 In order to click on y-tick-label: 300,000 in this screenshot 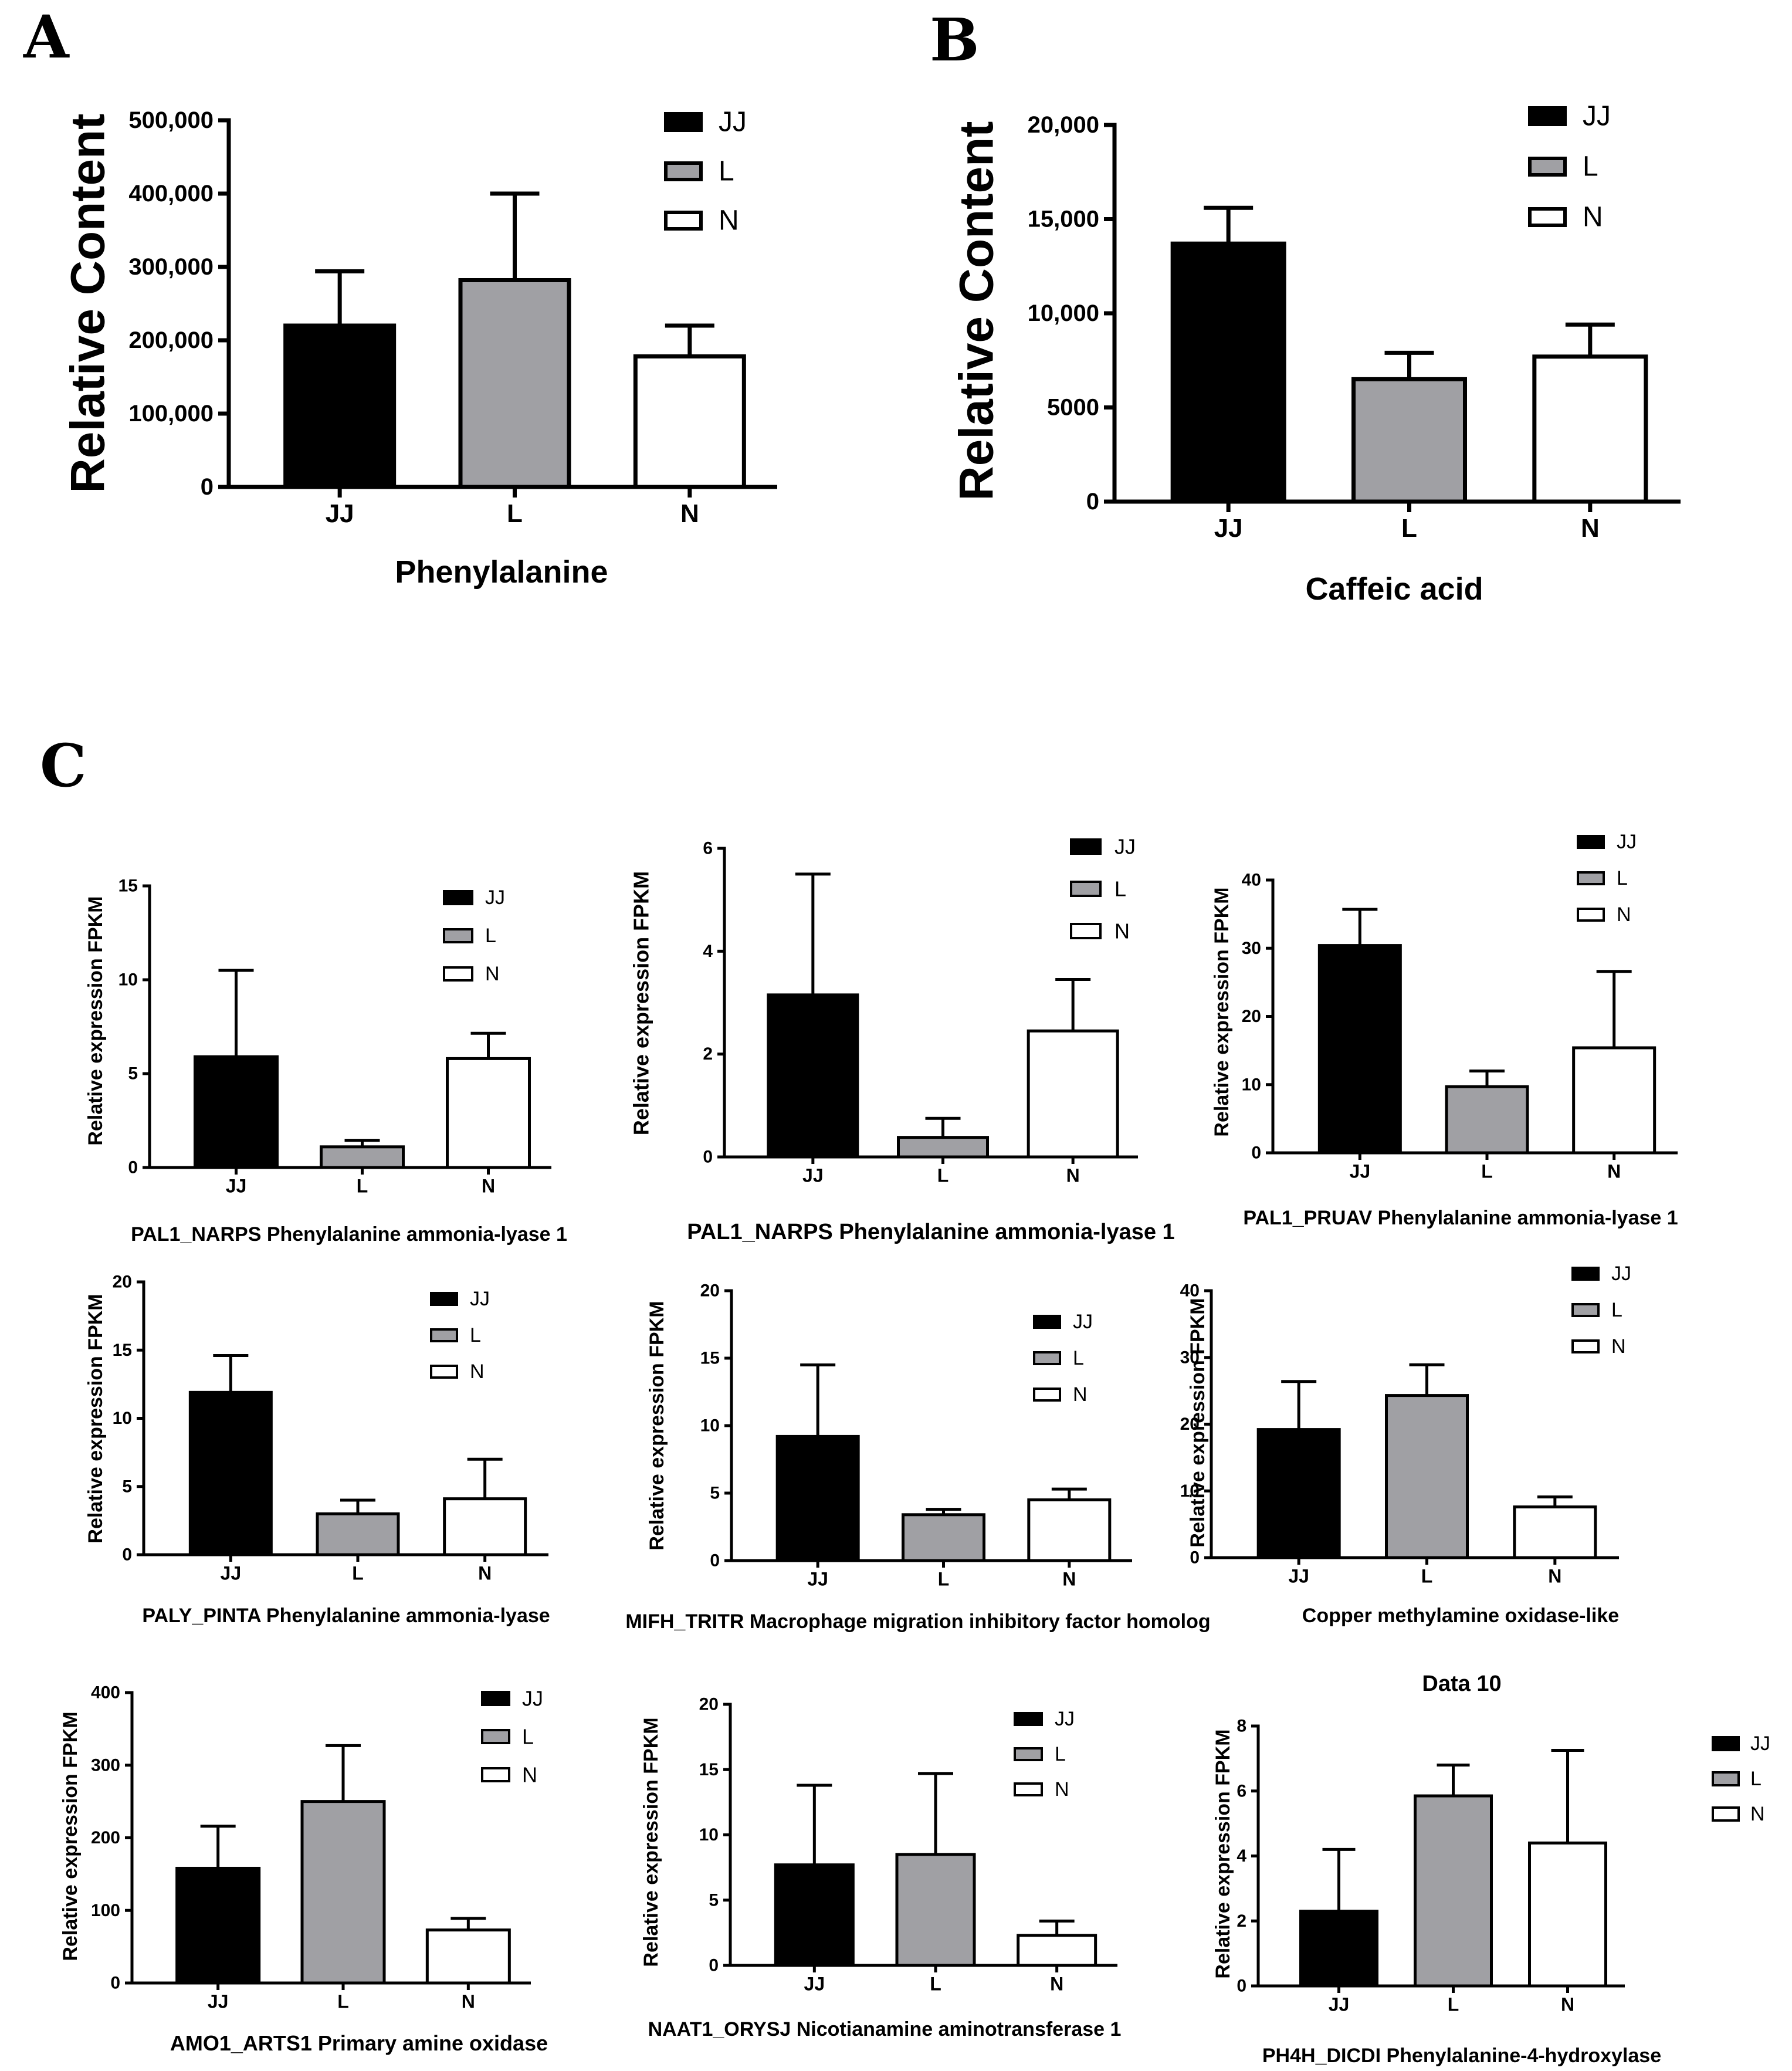, I will do `click(171, 267)`.